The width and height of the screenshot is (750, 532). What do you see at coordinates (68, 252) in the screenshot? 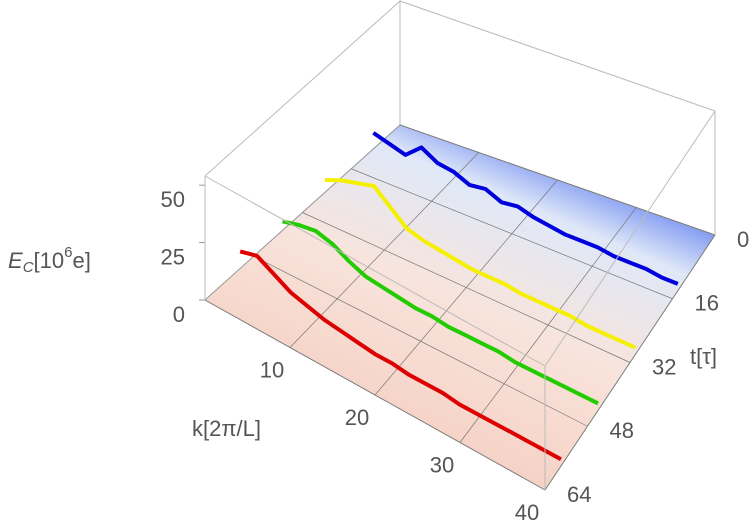
I see `z-label-part: 6` at bounding box center [68, 252].